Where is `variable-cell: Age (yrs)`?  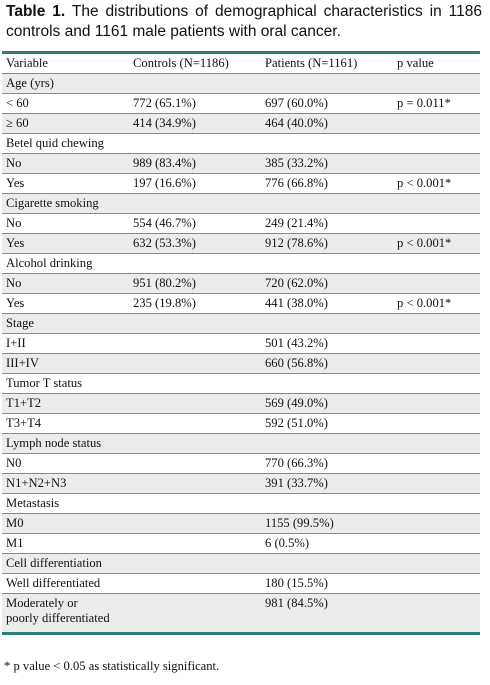
variable-cell: Age (yrs) is located at coordinates (30, 83).